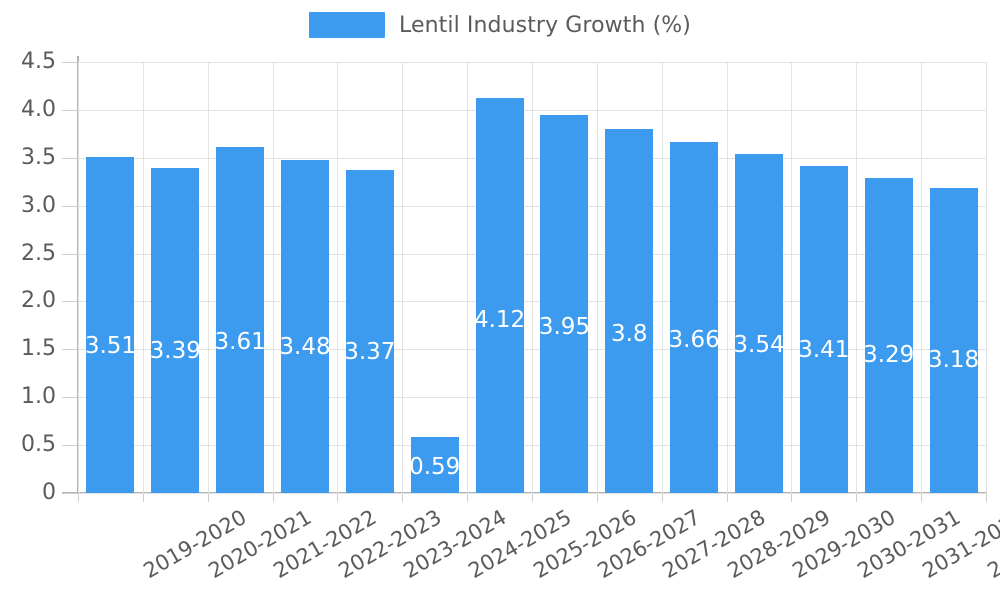 This screenshot has width=1000, height=600. What do you see at coordinates (347, 25) in the screenshot?
I see `legend-color-swatch` at bounding box center [347, 25].